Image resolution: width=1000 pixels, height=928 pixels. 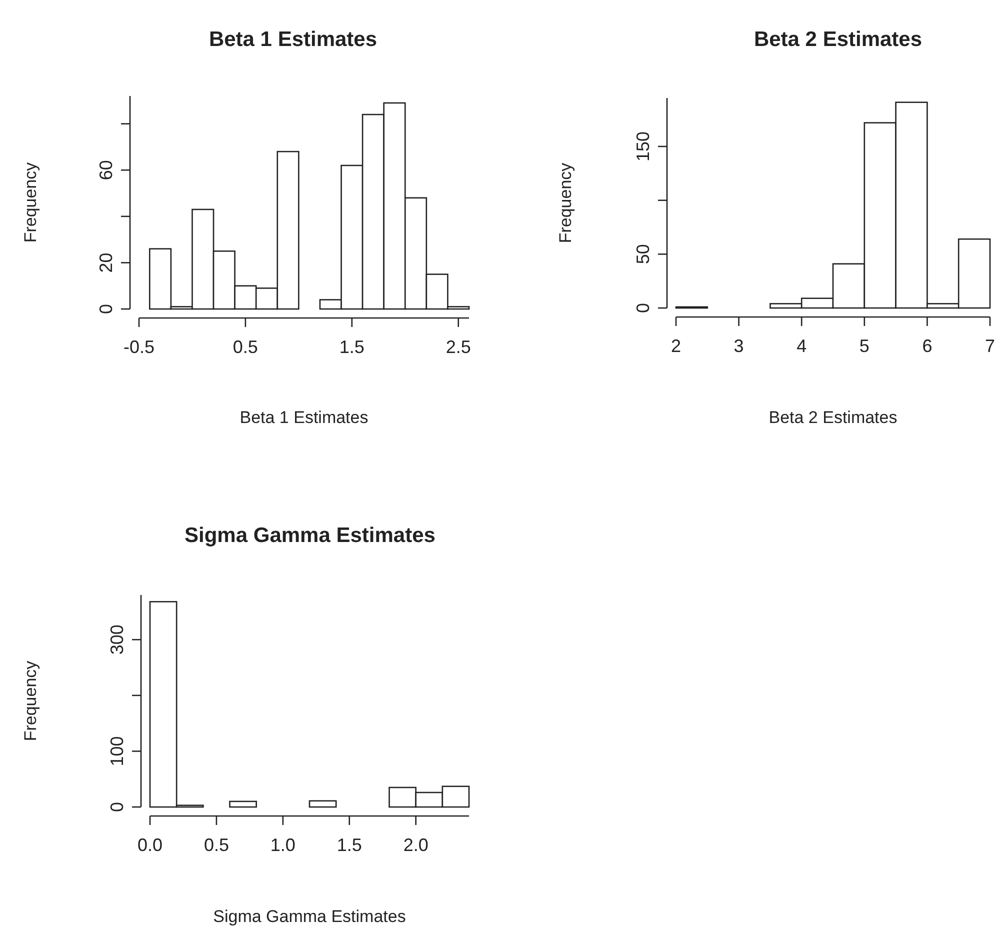 I want to click on chart-title: Beta 1 Estimates, so click(x=293, y=39).